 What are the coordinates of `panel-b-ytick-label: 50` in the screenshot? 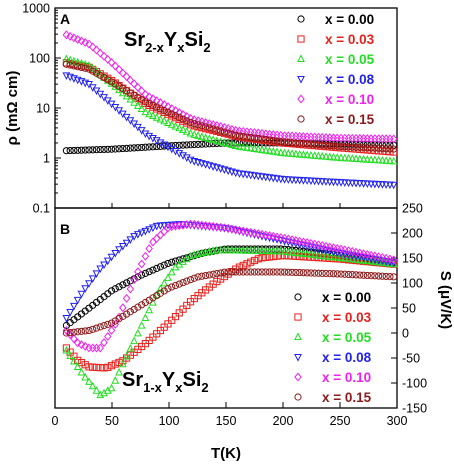 It's located at (409, 309).